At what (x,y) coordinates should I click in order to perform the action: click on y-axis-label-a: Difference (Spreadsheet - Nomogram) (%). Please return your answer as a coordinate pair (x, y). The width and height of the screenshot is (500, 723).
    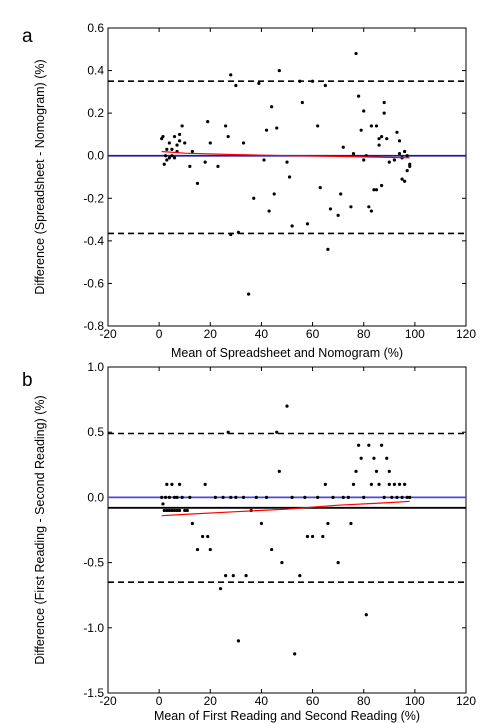
    Looking at the image, I should click on (40, 176).